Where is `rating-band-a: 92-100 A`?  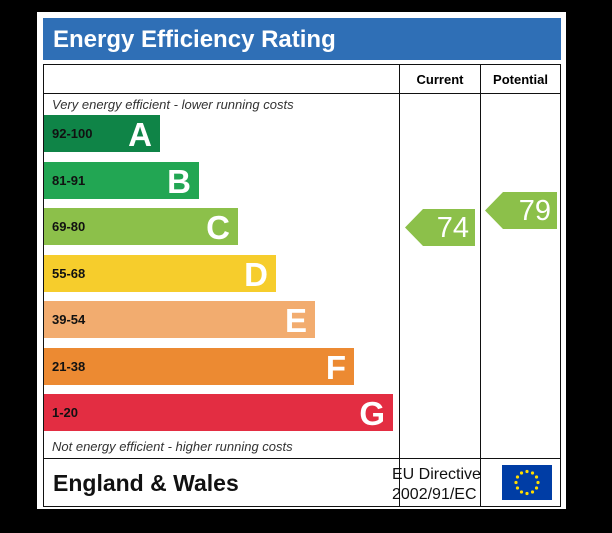
rating-band-a: 92-100 A is located at coordinates (102, 134).